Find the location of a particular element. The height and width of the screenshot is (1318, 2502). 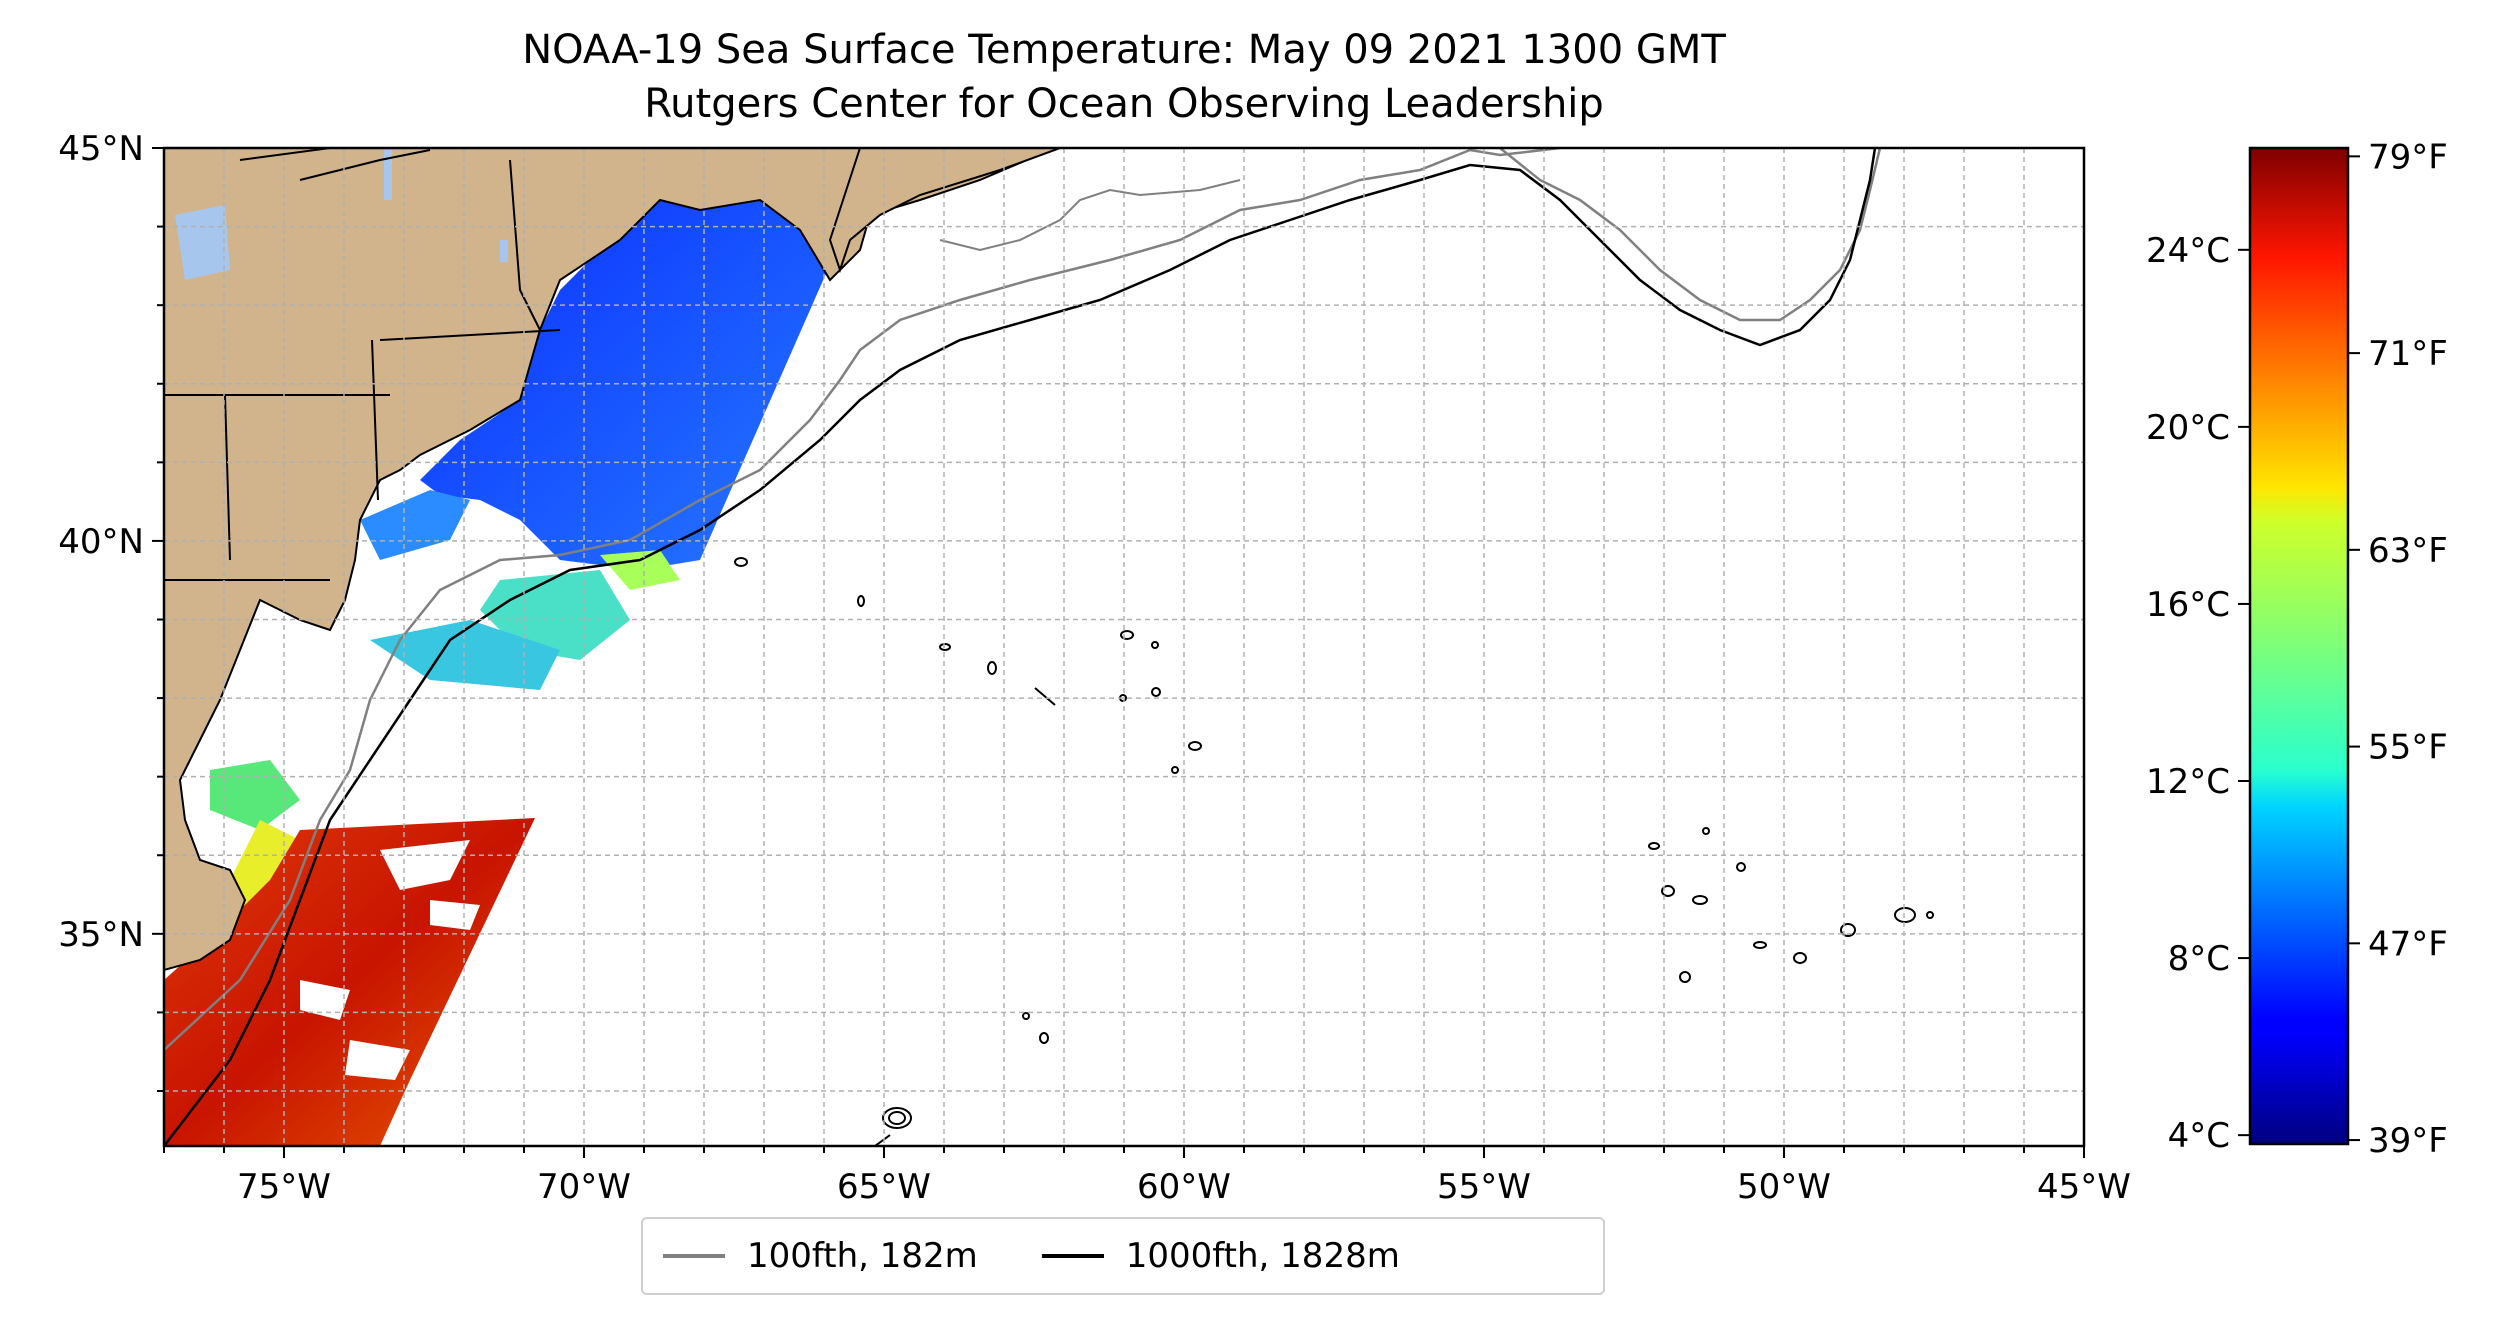

celsius-tick-label: 20°C is located at coordinates (2188, 428).